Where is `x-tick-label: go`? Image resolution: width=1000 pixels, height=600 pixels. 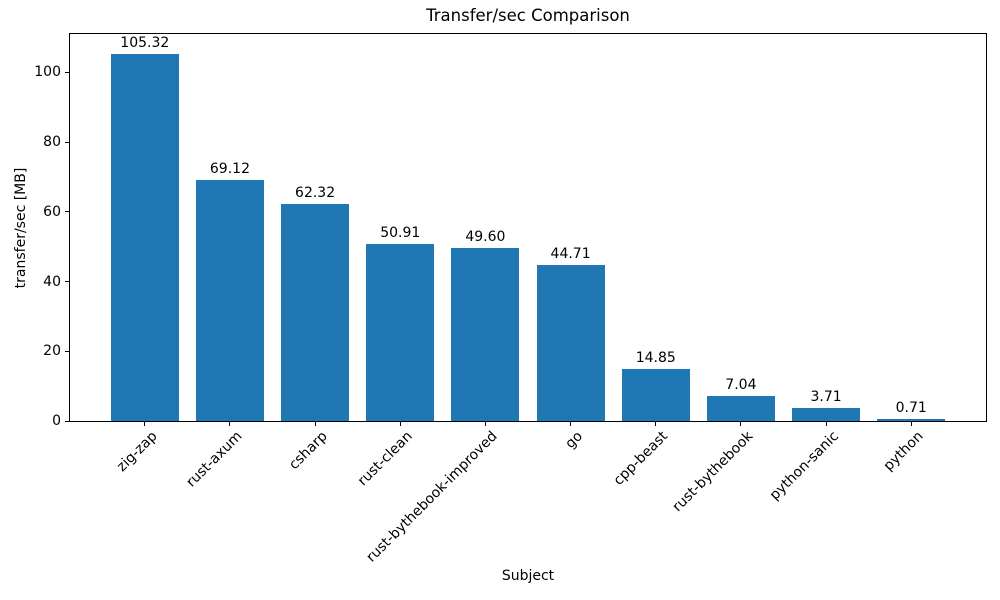
x-tick-label: go is located at coordinates (574, 440).